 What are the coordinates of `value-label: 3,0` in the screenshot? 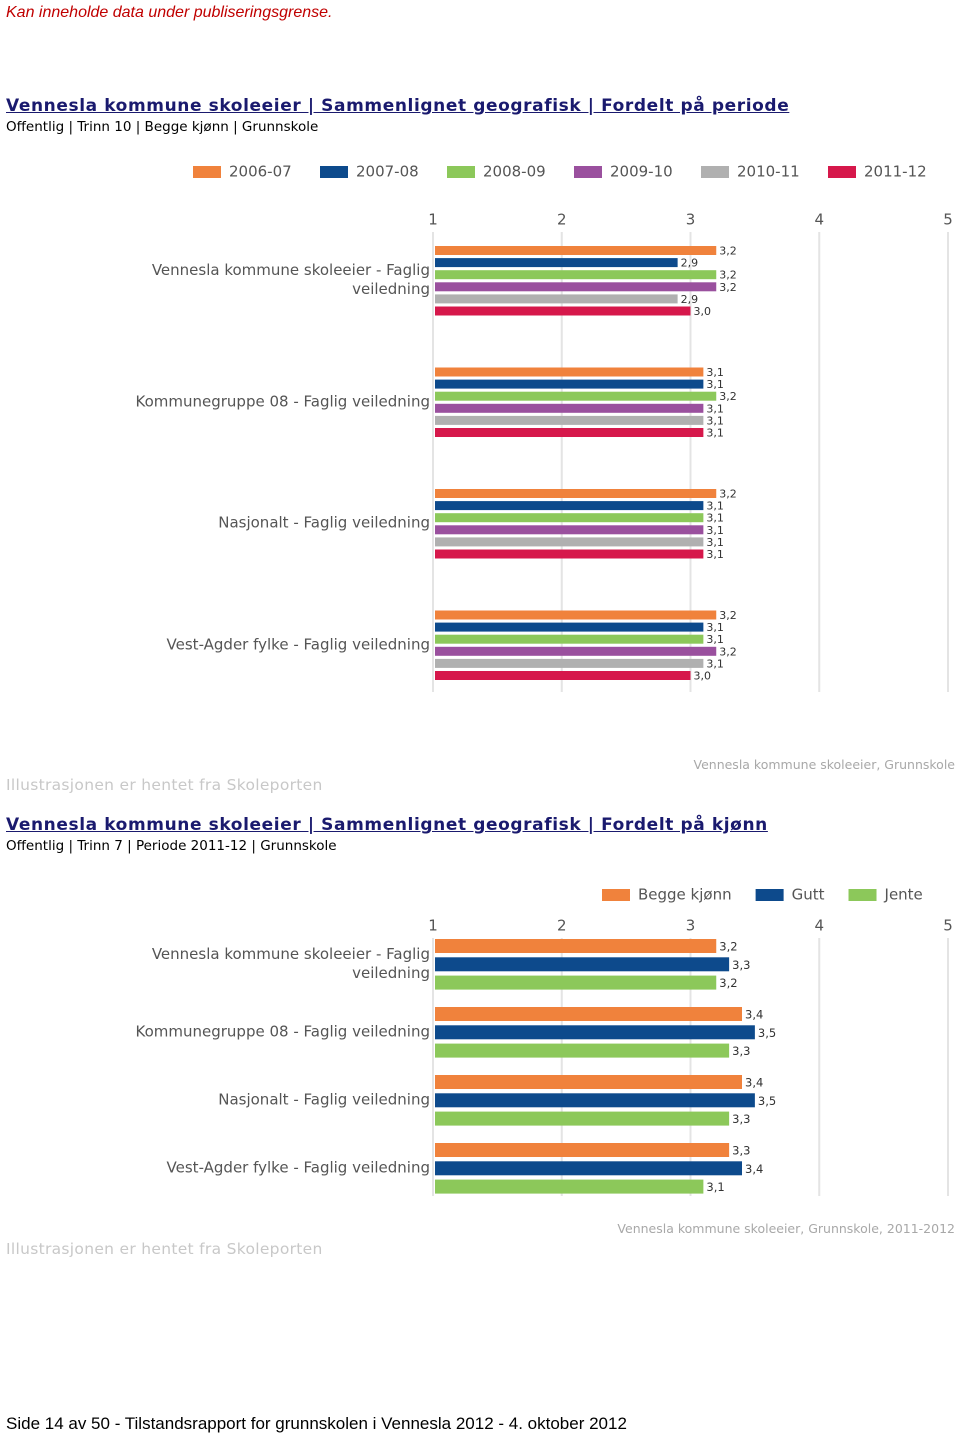 It's located at (703, 676).